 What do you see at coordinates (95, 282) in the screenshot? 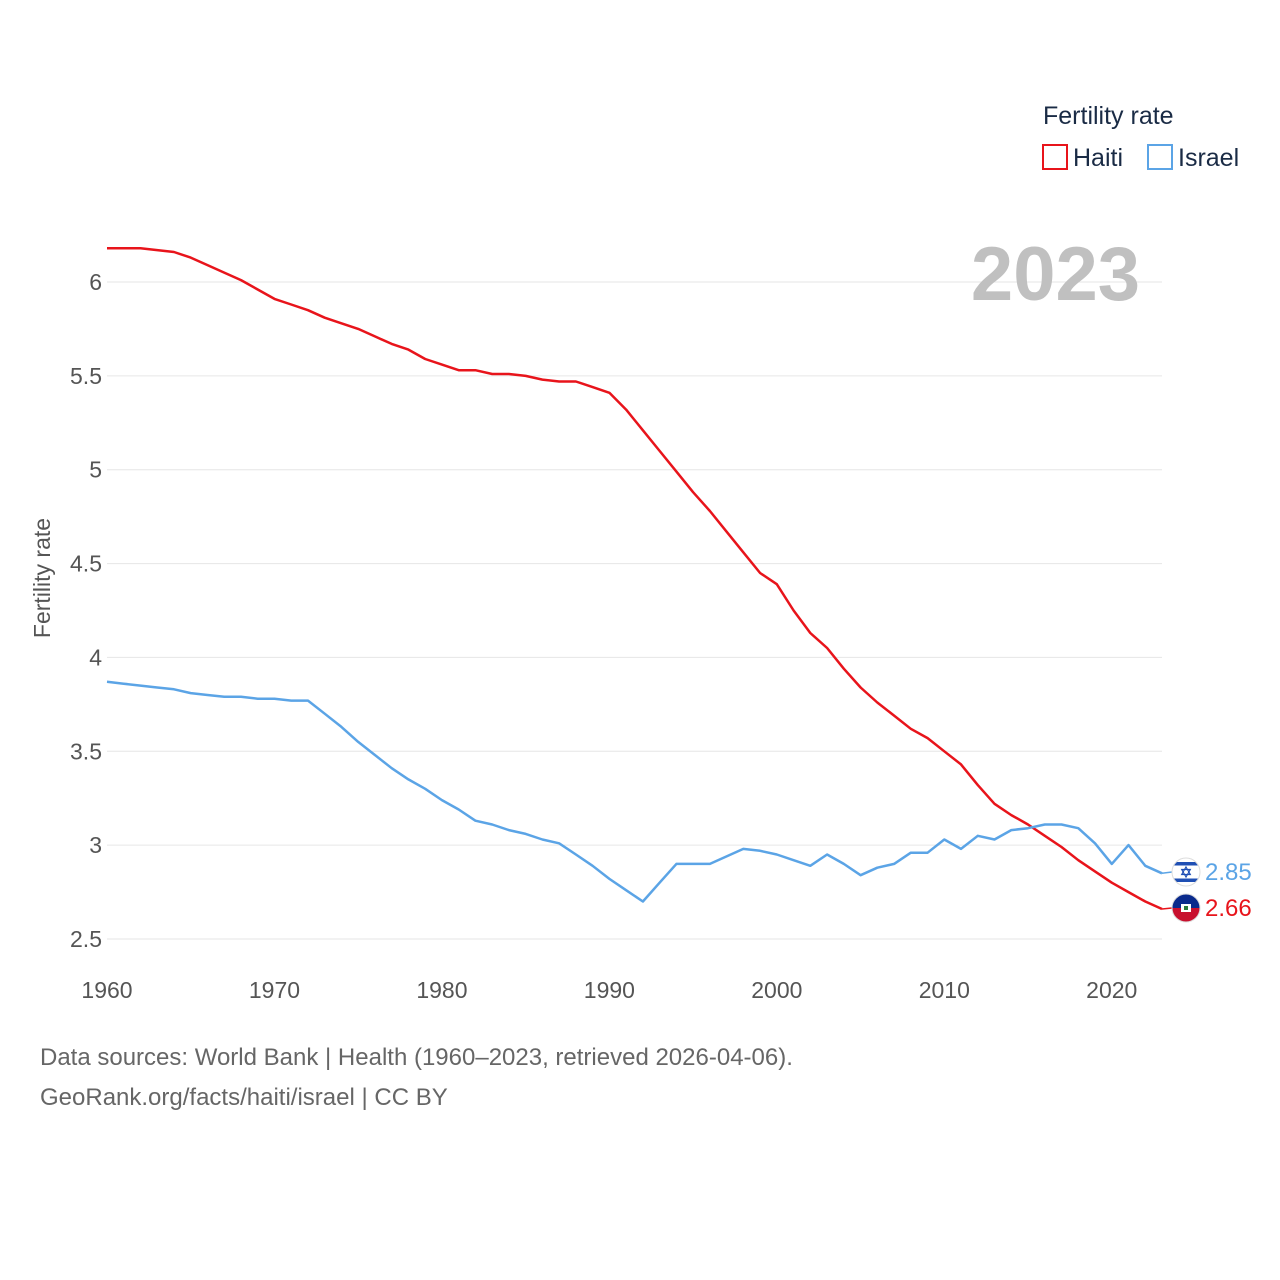
I see `y-tick-label: 6` at bounding box center [95, 282].